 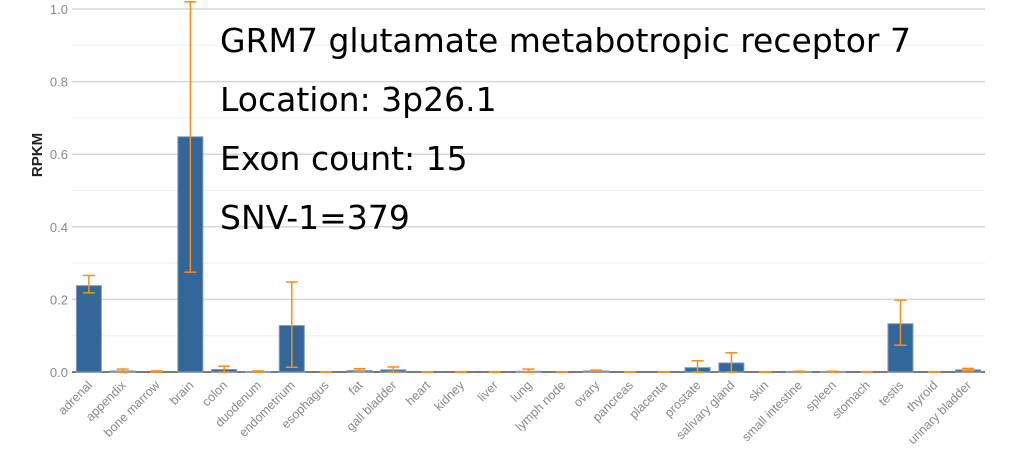 I want to click on x-tick-label: fat, so click(x=356, y=388).